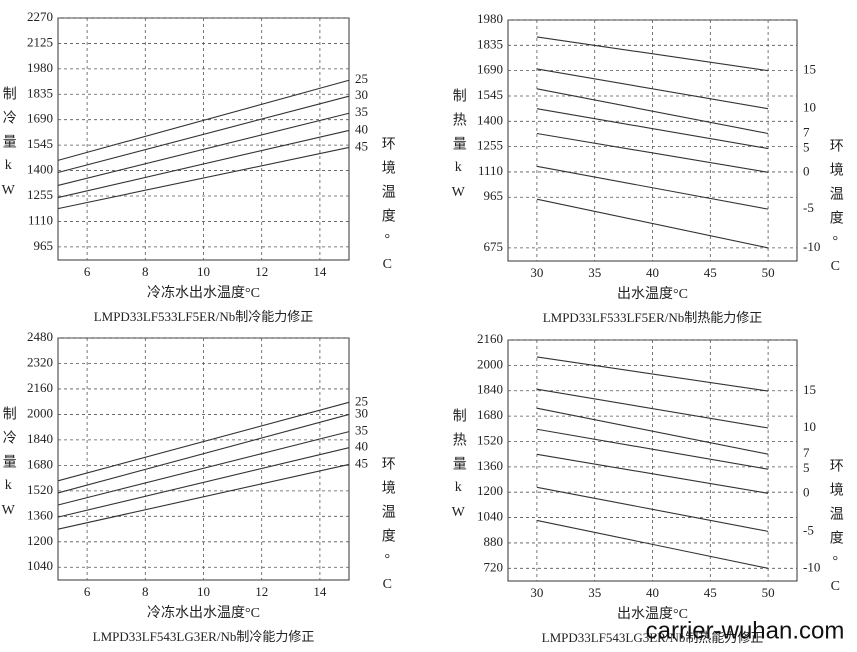  Describe the element at coordinates (40, 41) in the screenshot. I see `y-tick-label: 2125` at that location.